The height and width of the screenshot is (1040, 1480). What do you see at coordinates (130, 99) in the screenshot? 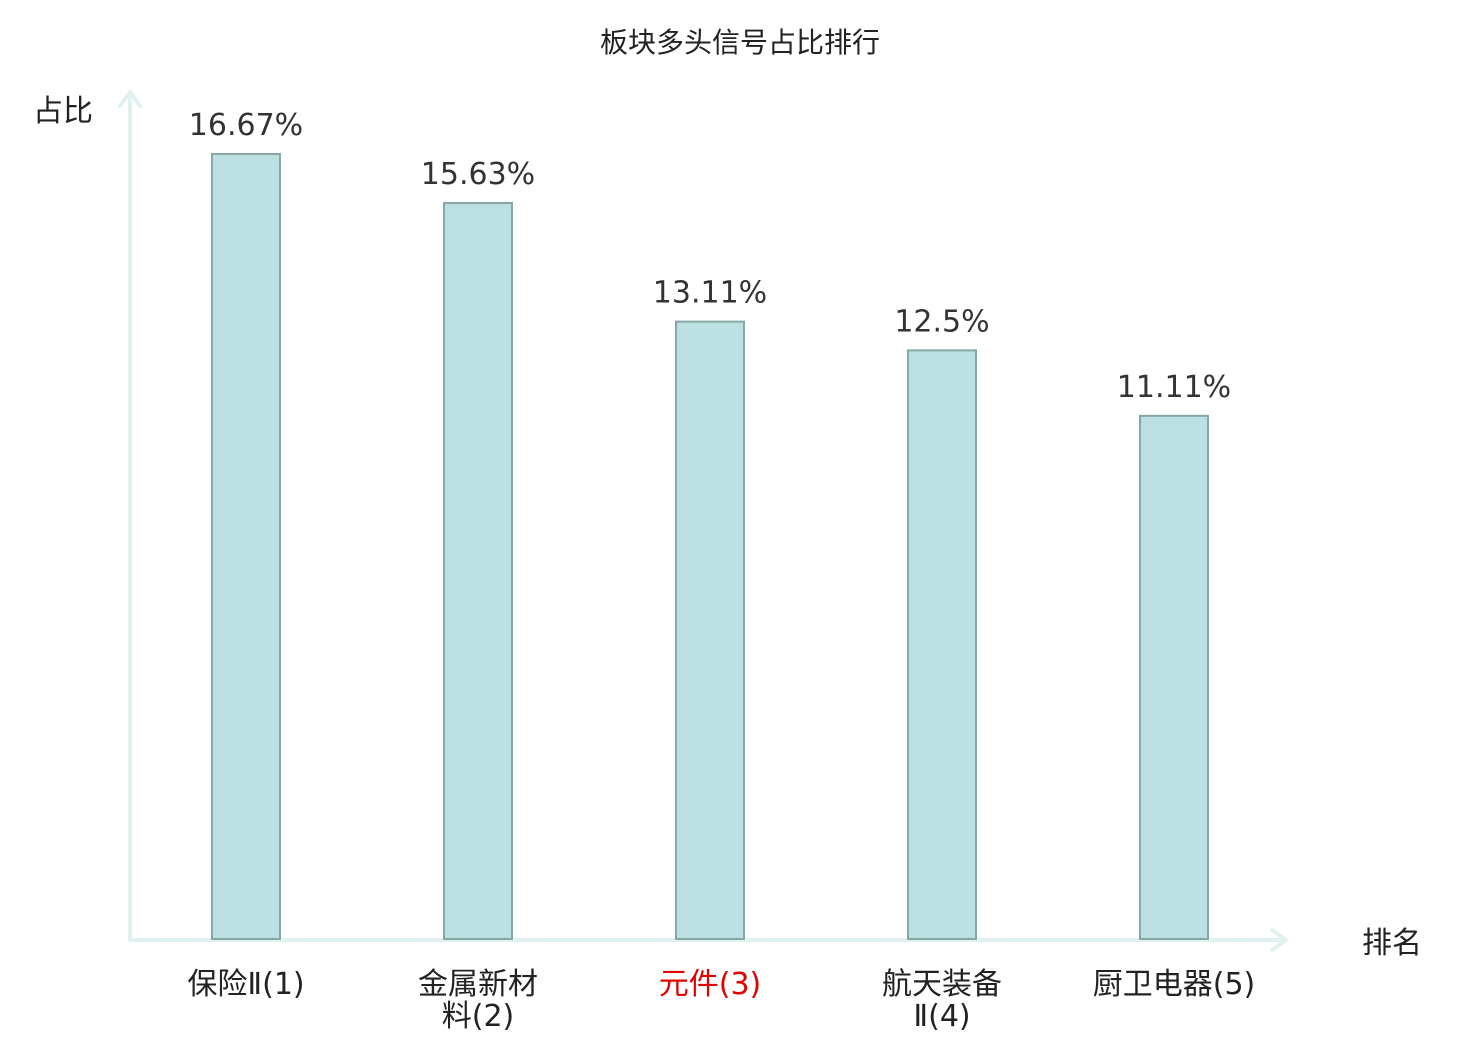
I see `y-axis-arrow` at bounding box center [130, 99].